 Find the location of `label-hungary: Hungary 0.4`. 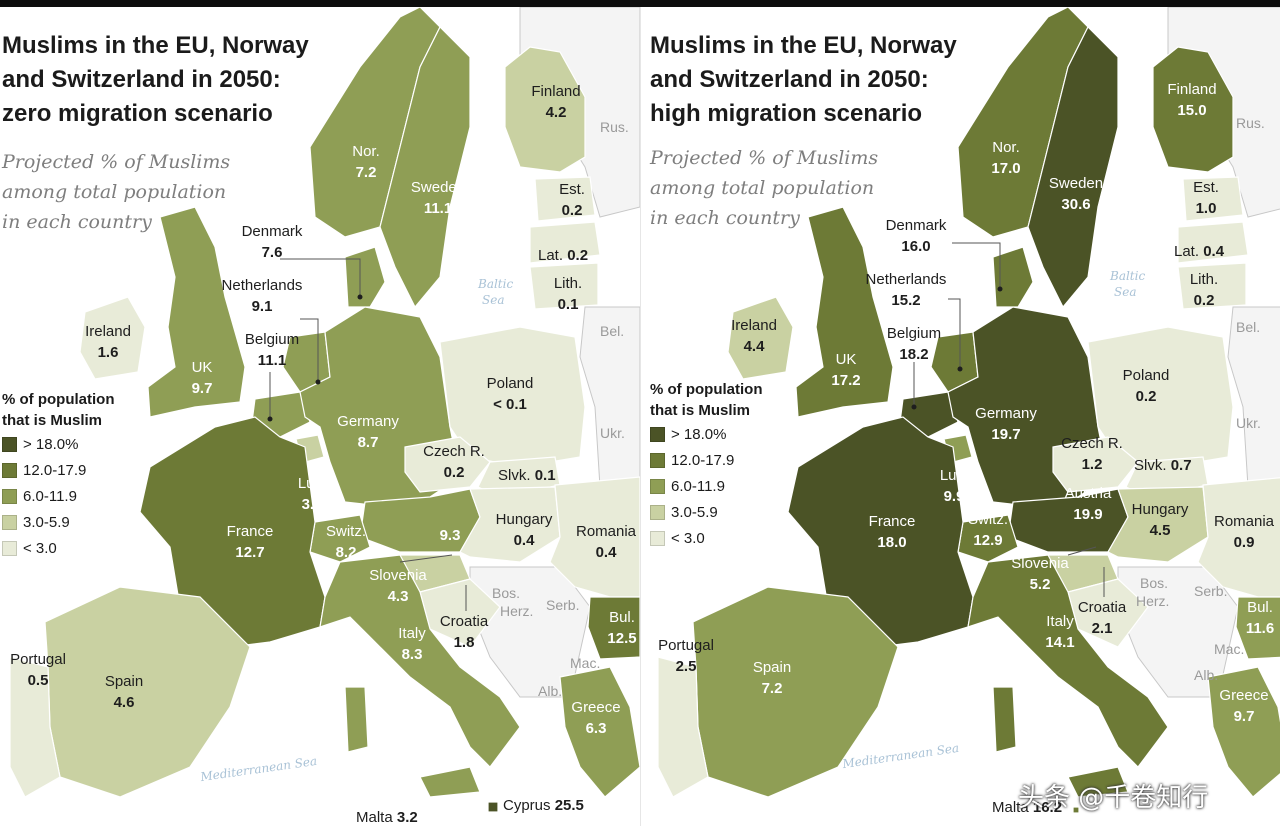

label-hungary: Hungary 0.4 is located at coordinates (524, 530).